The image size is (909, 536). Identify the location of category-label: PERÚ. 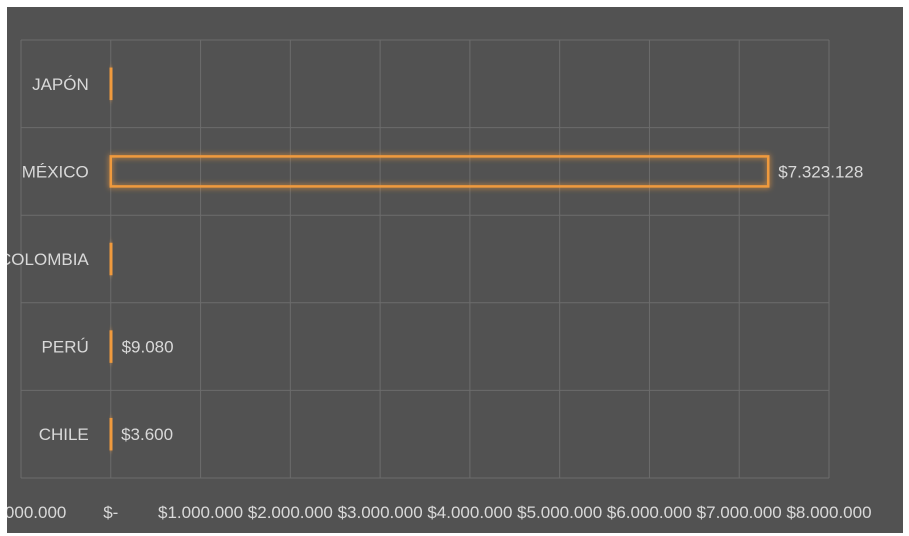
(65, 347).